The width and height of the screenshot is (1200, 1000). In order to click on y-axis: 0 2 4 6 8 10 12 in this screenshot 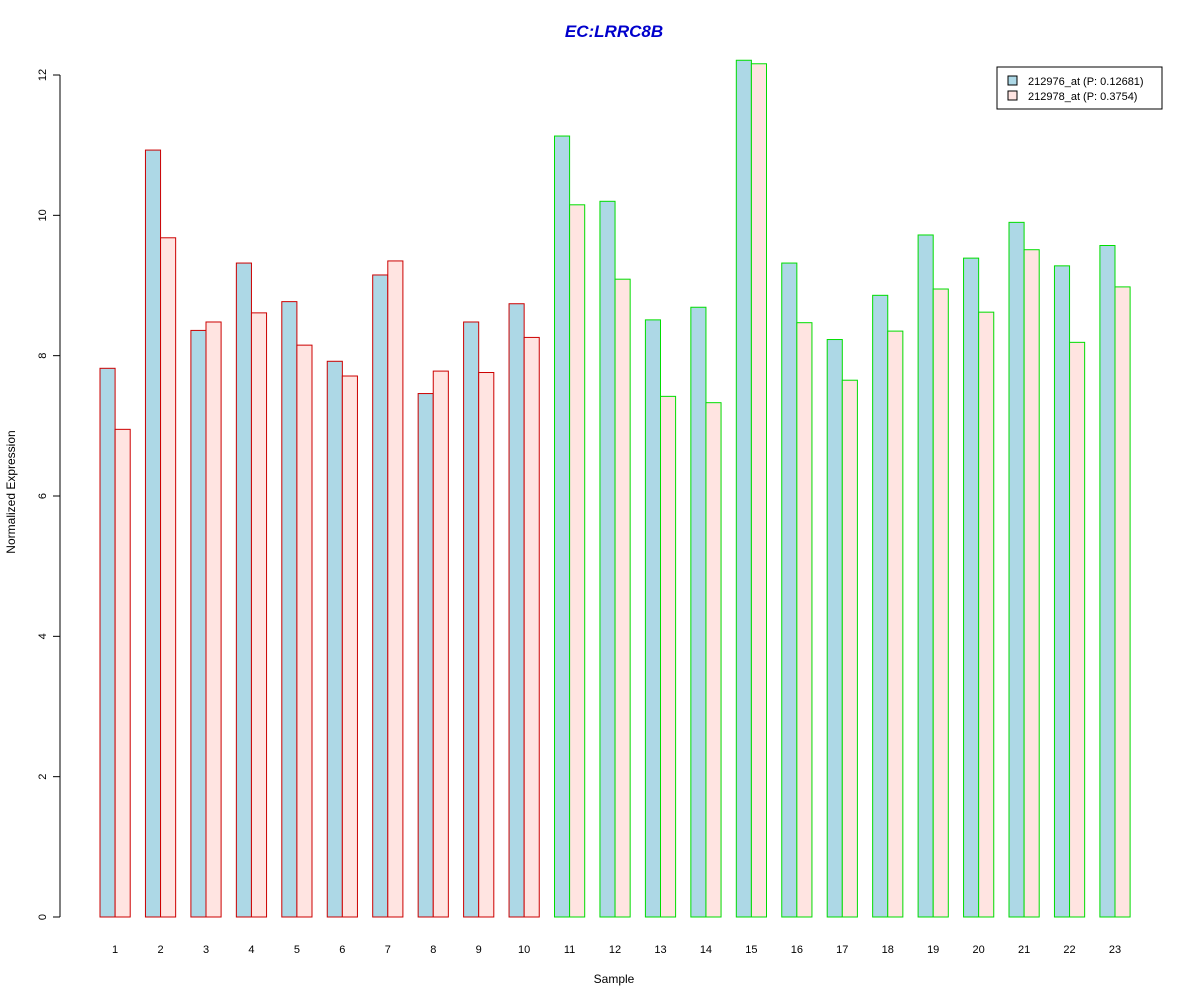, I will do `click(49, 494)`.